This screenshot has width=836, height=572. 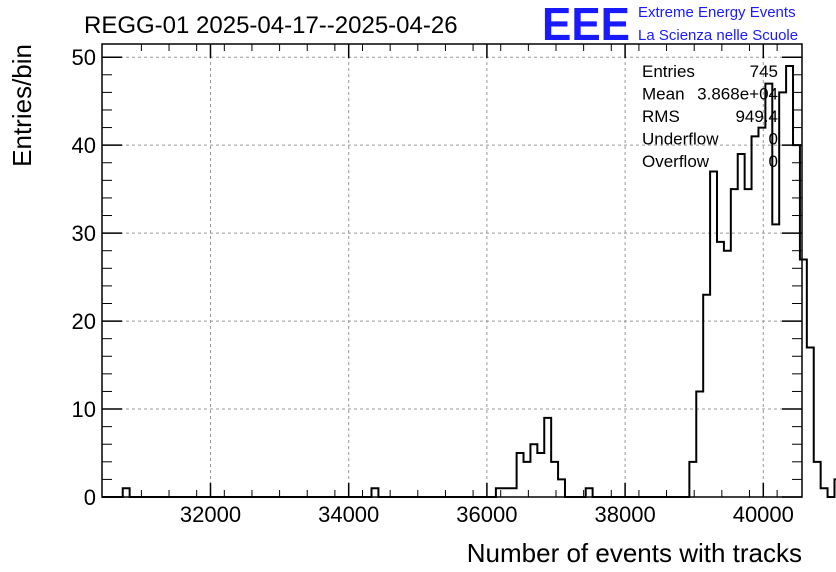 What do you see at coordinates (84, 233) in the screenshot?
I see `y-tick-label: 30` at bounding box center [84, 233].